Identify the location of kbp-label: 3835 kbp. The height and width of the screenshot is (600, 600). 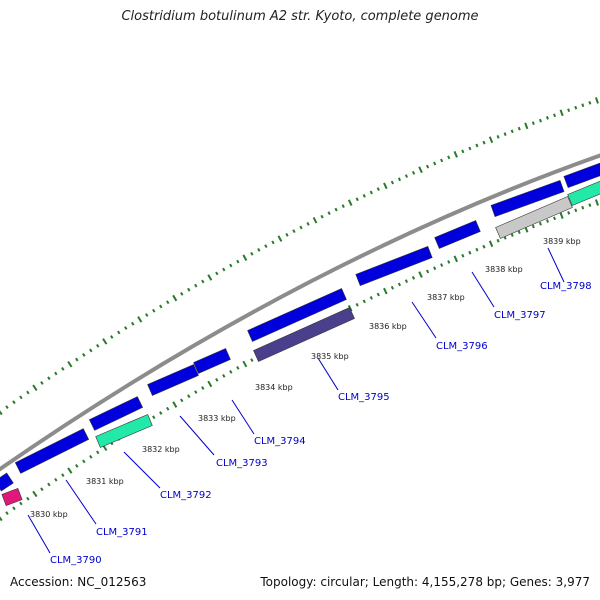
(330, 356).